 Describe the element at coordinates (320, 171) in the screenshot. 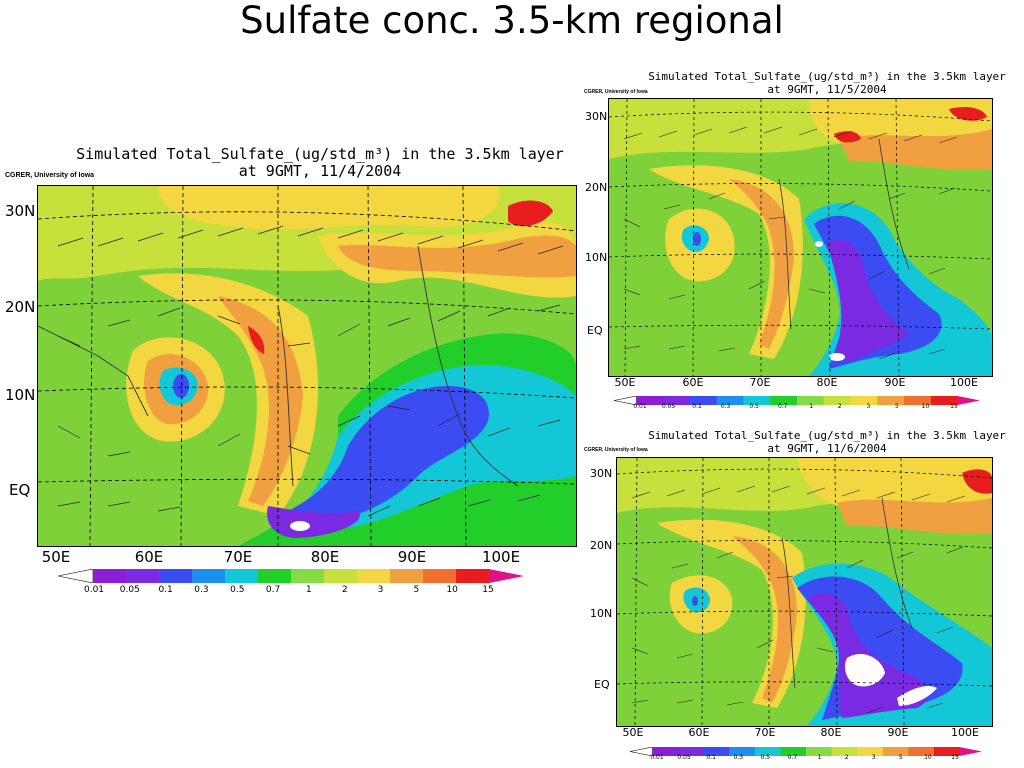

I see `panel-title-line2: at 9GMT, 11/4/2004` at that location.